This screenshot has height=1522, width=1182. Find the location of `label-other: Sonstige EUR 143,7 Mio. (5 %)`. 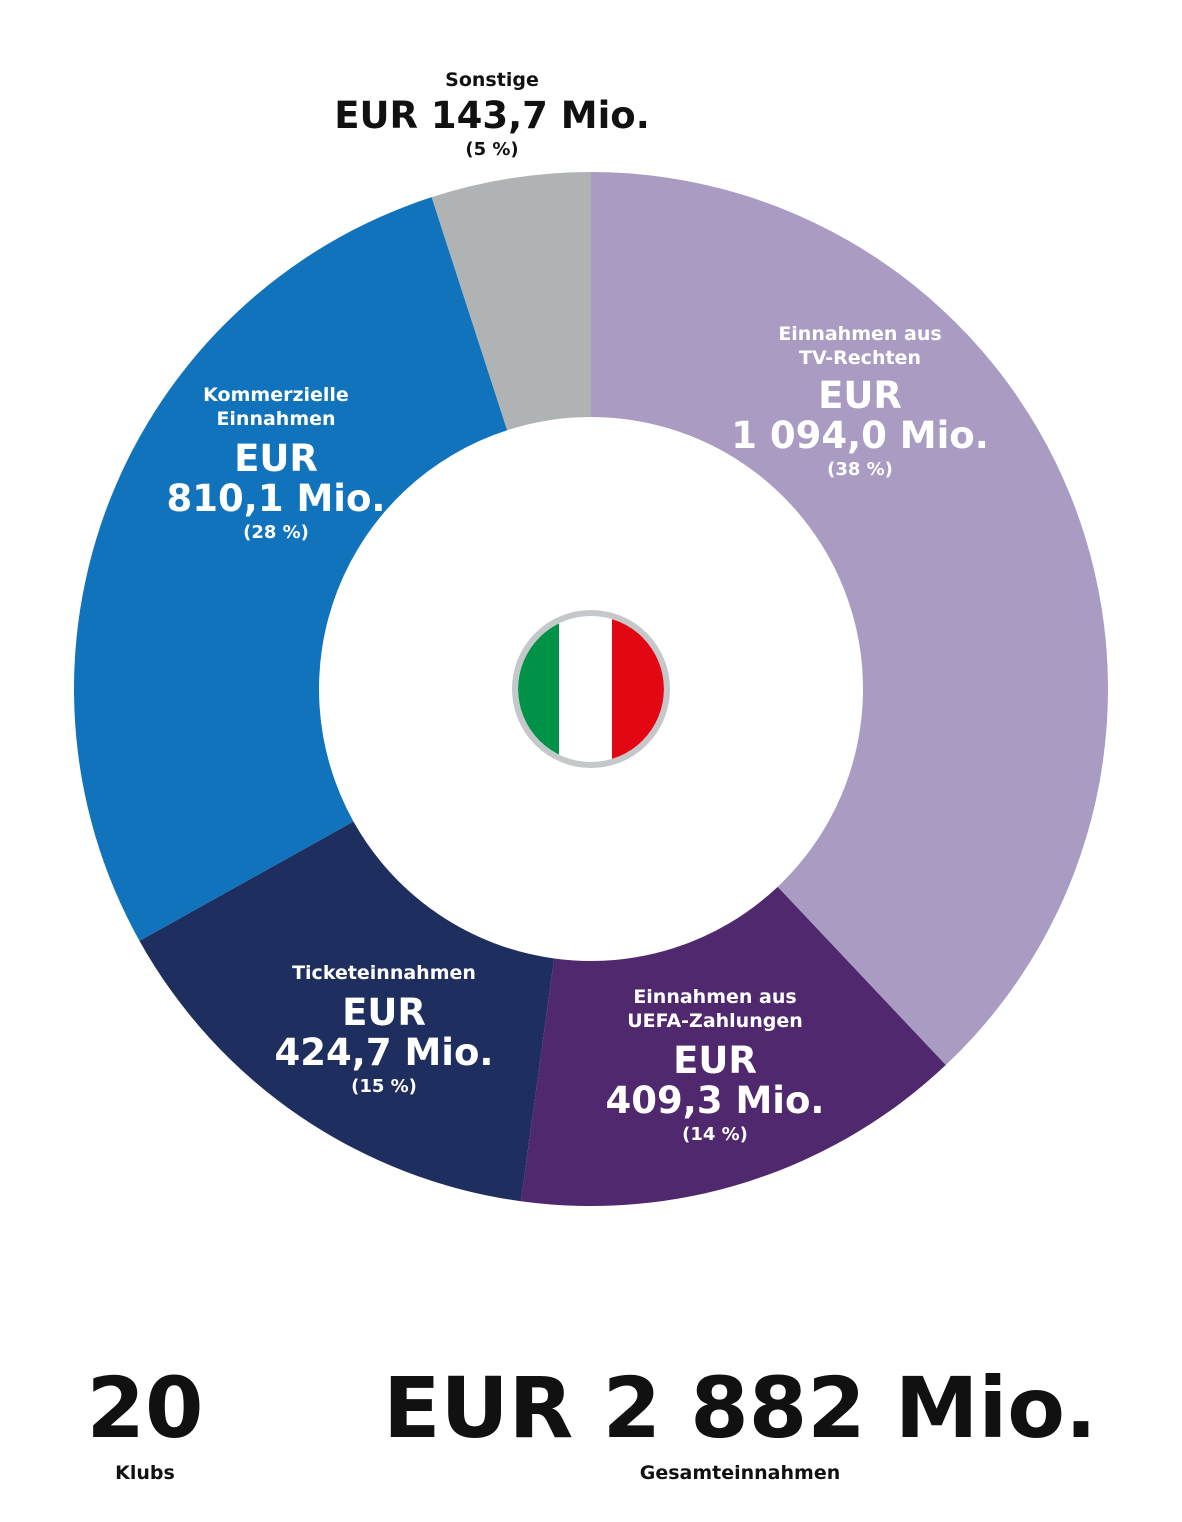

label-other: Sonstige EUR 143,7 Mio. (5 %) is located at coordinates (492, 115).